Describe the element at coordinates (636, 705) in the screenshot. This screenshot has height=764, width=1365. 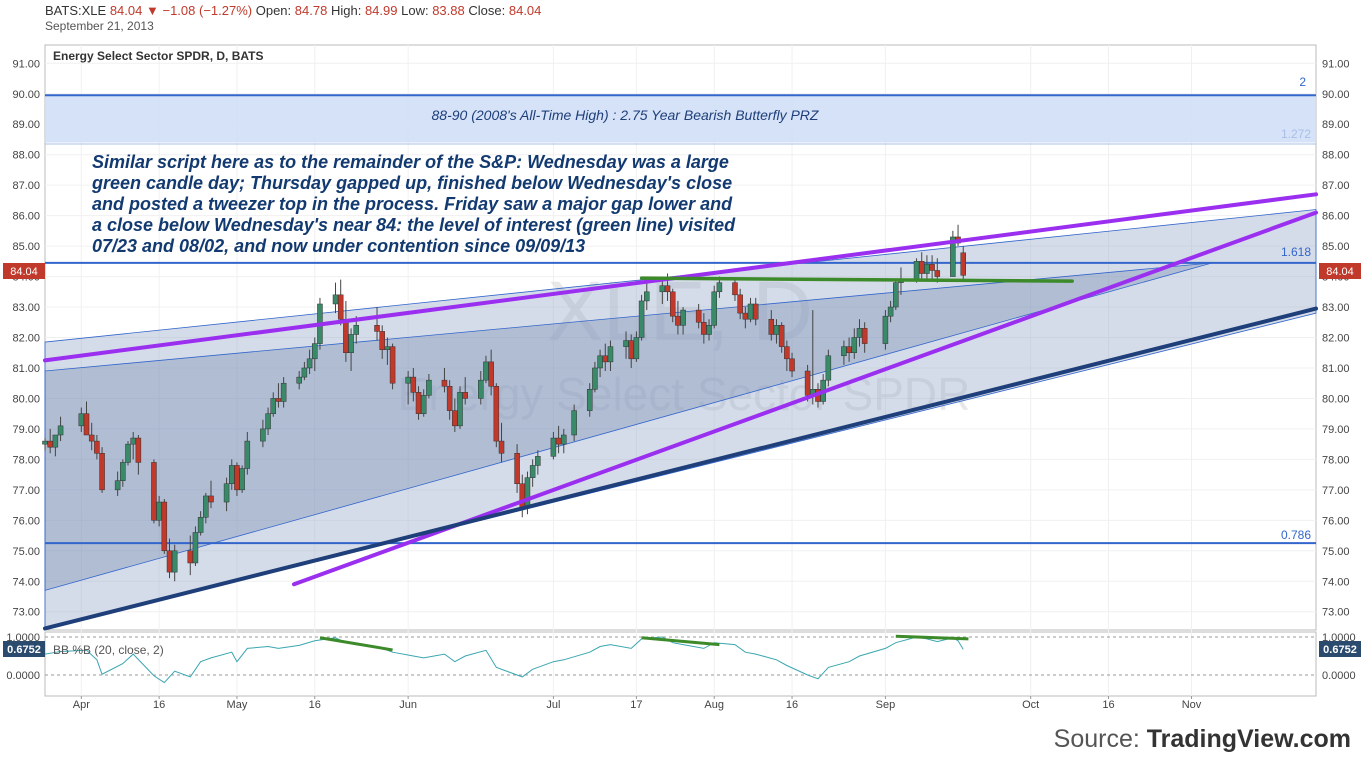
I see `x-tick-label: 17` at that location.